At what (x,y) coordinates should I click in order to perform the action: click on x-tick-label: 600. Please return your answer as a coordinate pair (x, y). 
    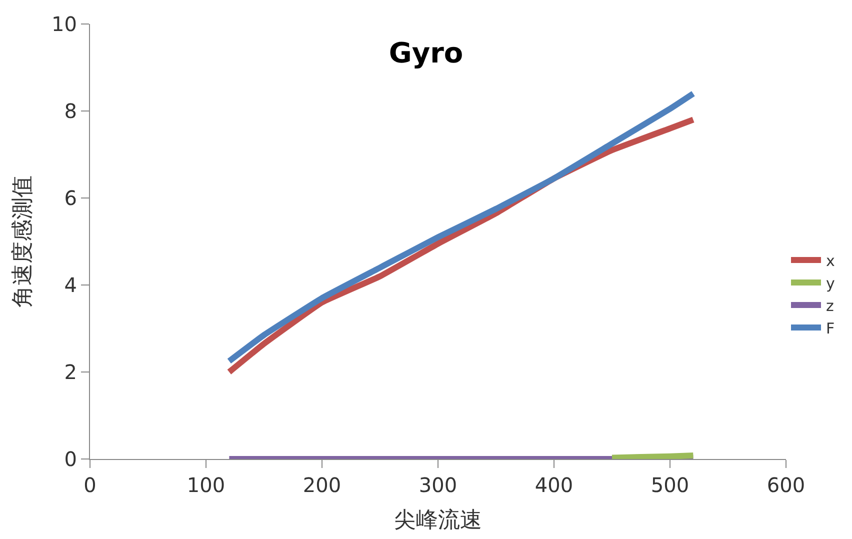
    Looking at the image, I should click on (786, 485).